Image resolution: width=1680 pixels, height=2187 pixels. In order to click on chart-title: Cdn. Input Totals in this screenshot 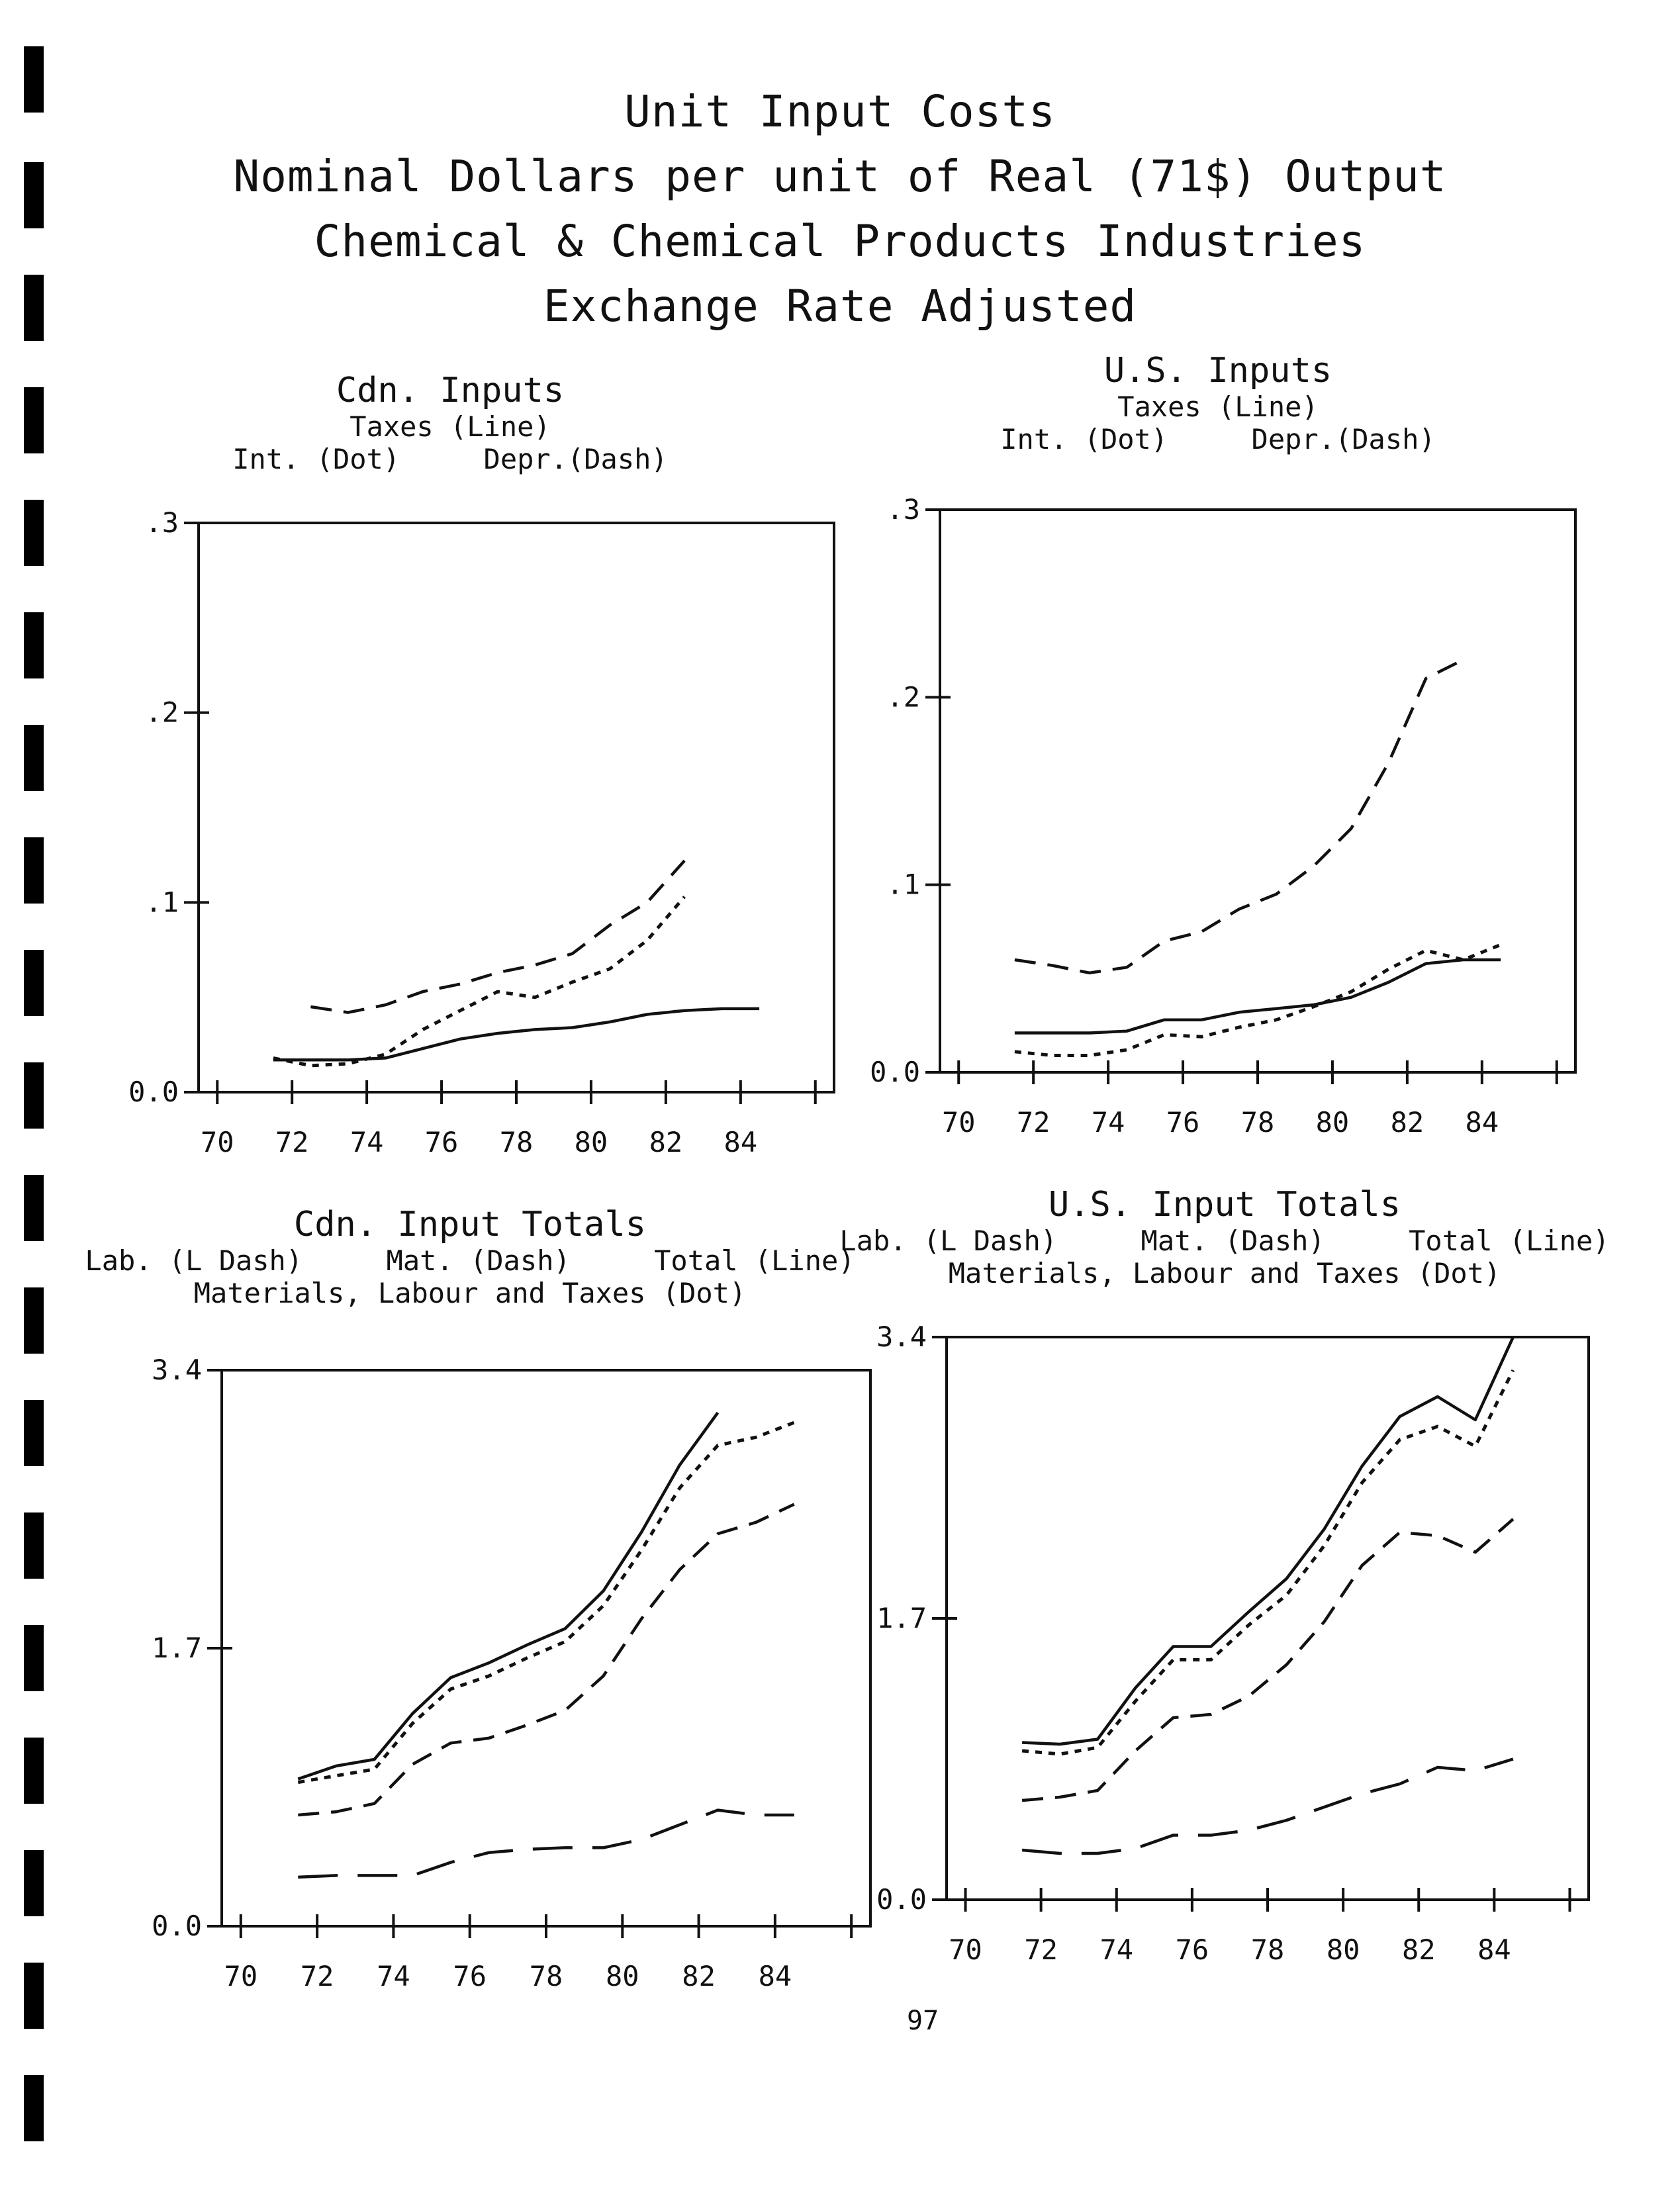, I will do `click(470, 1224)`.